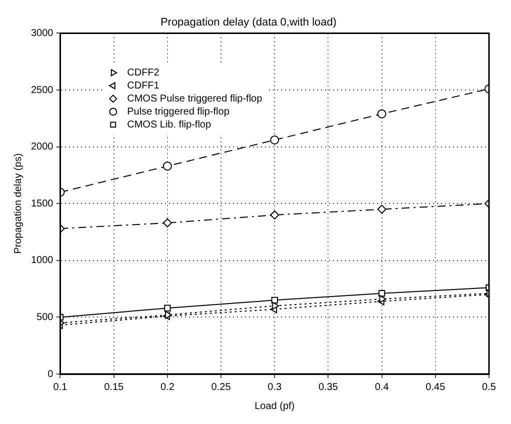  What do you see at coordinates (42, 260) in the screenshot?
I see `y-tick-label: 1000` at bounding box center [42, 260].